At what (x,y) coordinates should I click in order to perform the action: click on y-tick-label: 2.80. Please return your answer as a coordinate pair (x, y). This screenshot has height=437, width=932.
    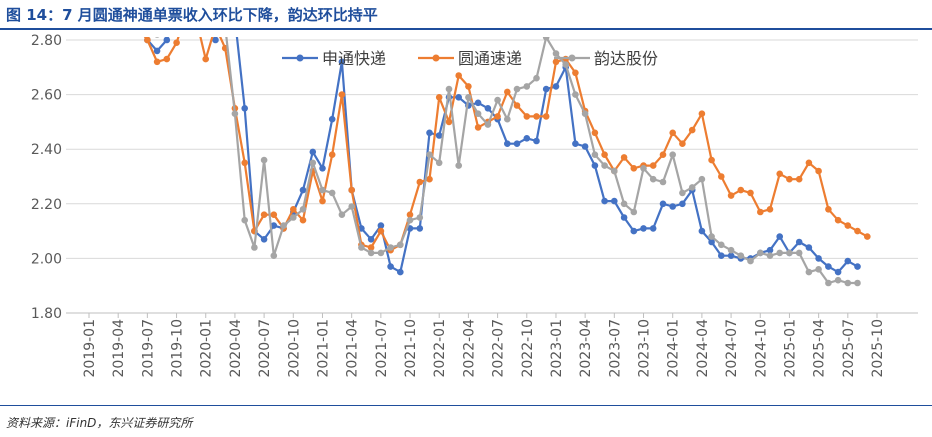
    Looking at the image, I should click on (46, 41).